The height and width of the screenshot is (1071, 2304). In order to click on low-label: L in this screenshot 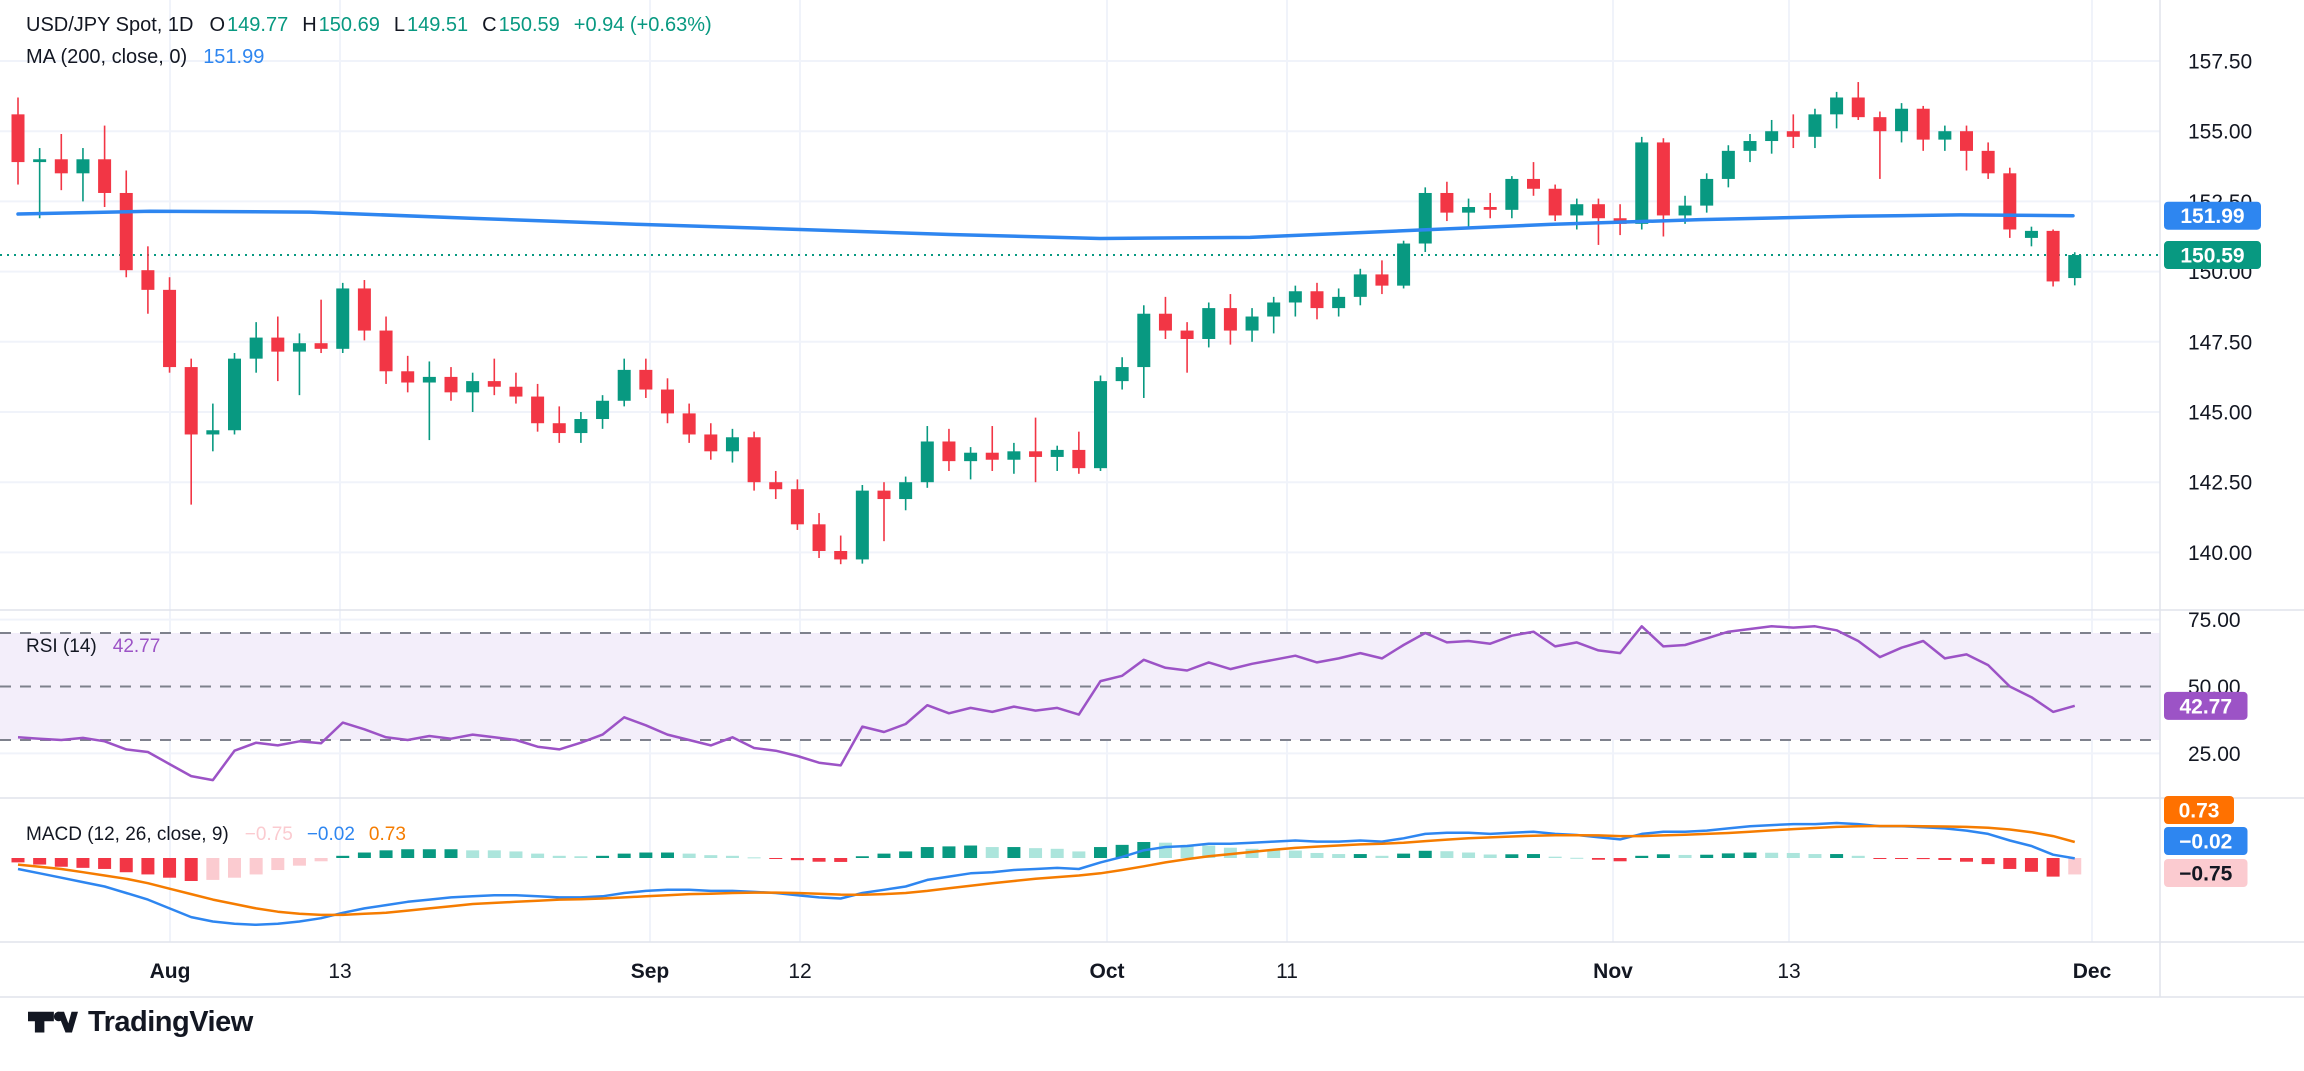, I will do `click(399, 25)`.